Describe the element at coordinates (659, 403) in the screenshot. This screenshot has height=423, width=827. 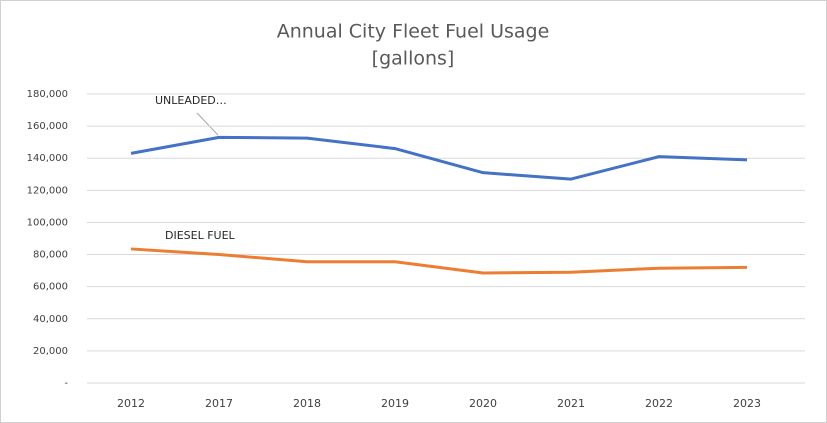
I see `x-tick-label: 2022` at that location.